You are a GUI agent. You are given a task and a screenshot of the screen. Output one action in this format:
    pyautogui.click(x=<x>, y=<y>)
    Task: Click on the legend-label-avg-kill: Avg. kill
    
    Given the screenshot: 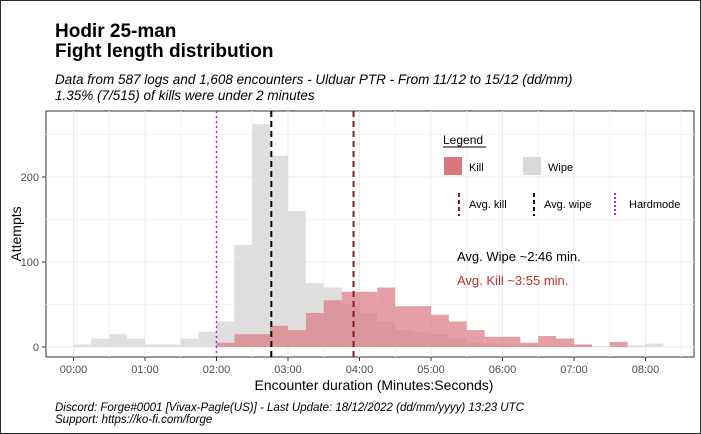 What is the action you would take?
    pyautogui.click(x=488, y=205)
    